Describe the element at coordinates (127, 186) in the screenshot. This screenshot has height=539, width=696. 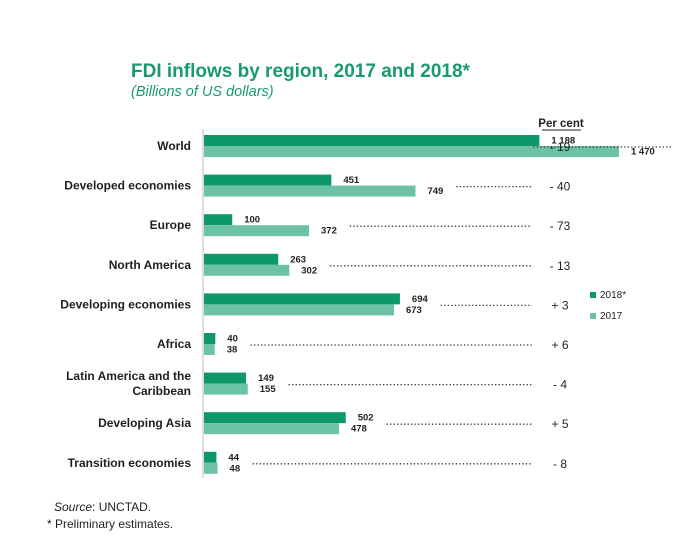
I see `category-label-developed-economies: Developed economies` at that location.